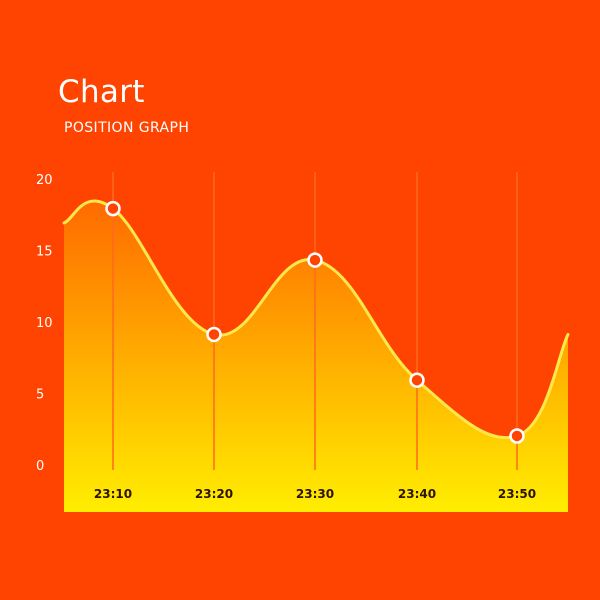  What do you see at coordinates (113, 494) in the screenshot?
I see `x-tick-label: 23:10` at bounding box center [113, 494].